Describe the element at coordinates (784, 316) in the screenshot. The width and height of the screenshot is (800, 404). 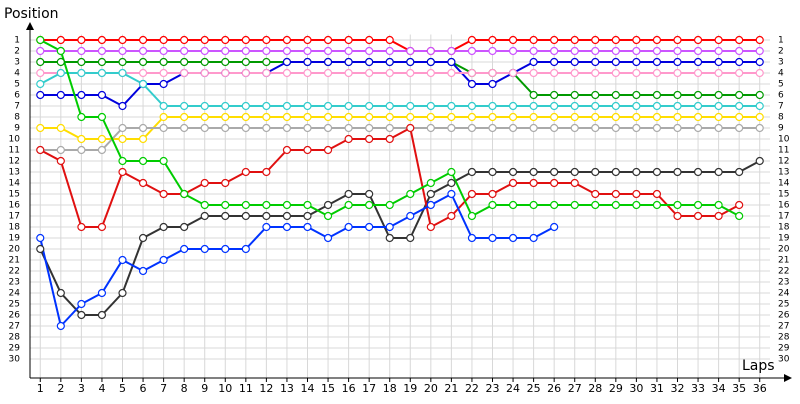
I see `y-tick-label-right: 26` at that location.